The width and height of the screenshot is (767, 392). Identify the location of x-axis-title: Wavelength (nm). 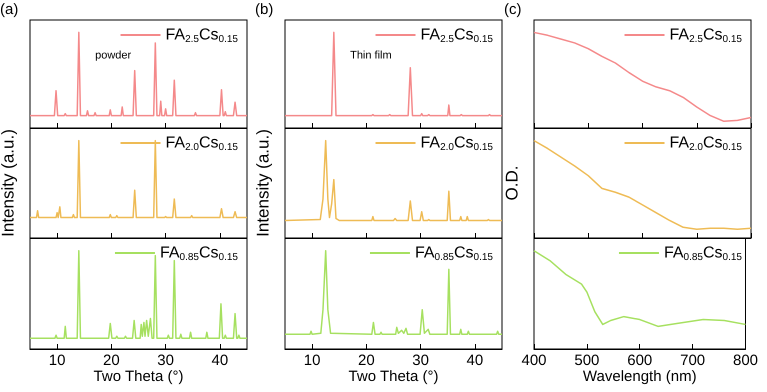
(639, 376).